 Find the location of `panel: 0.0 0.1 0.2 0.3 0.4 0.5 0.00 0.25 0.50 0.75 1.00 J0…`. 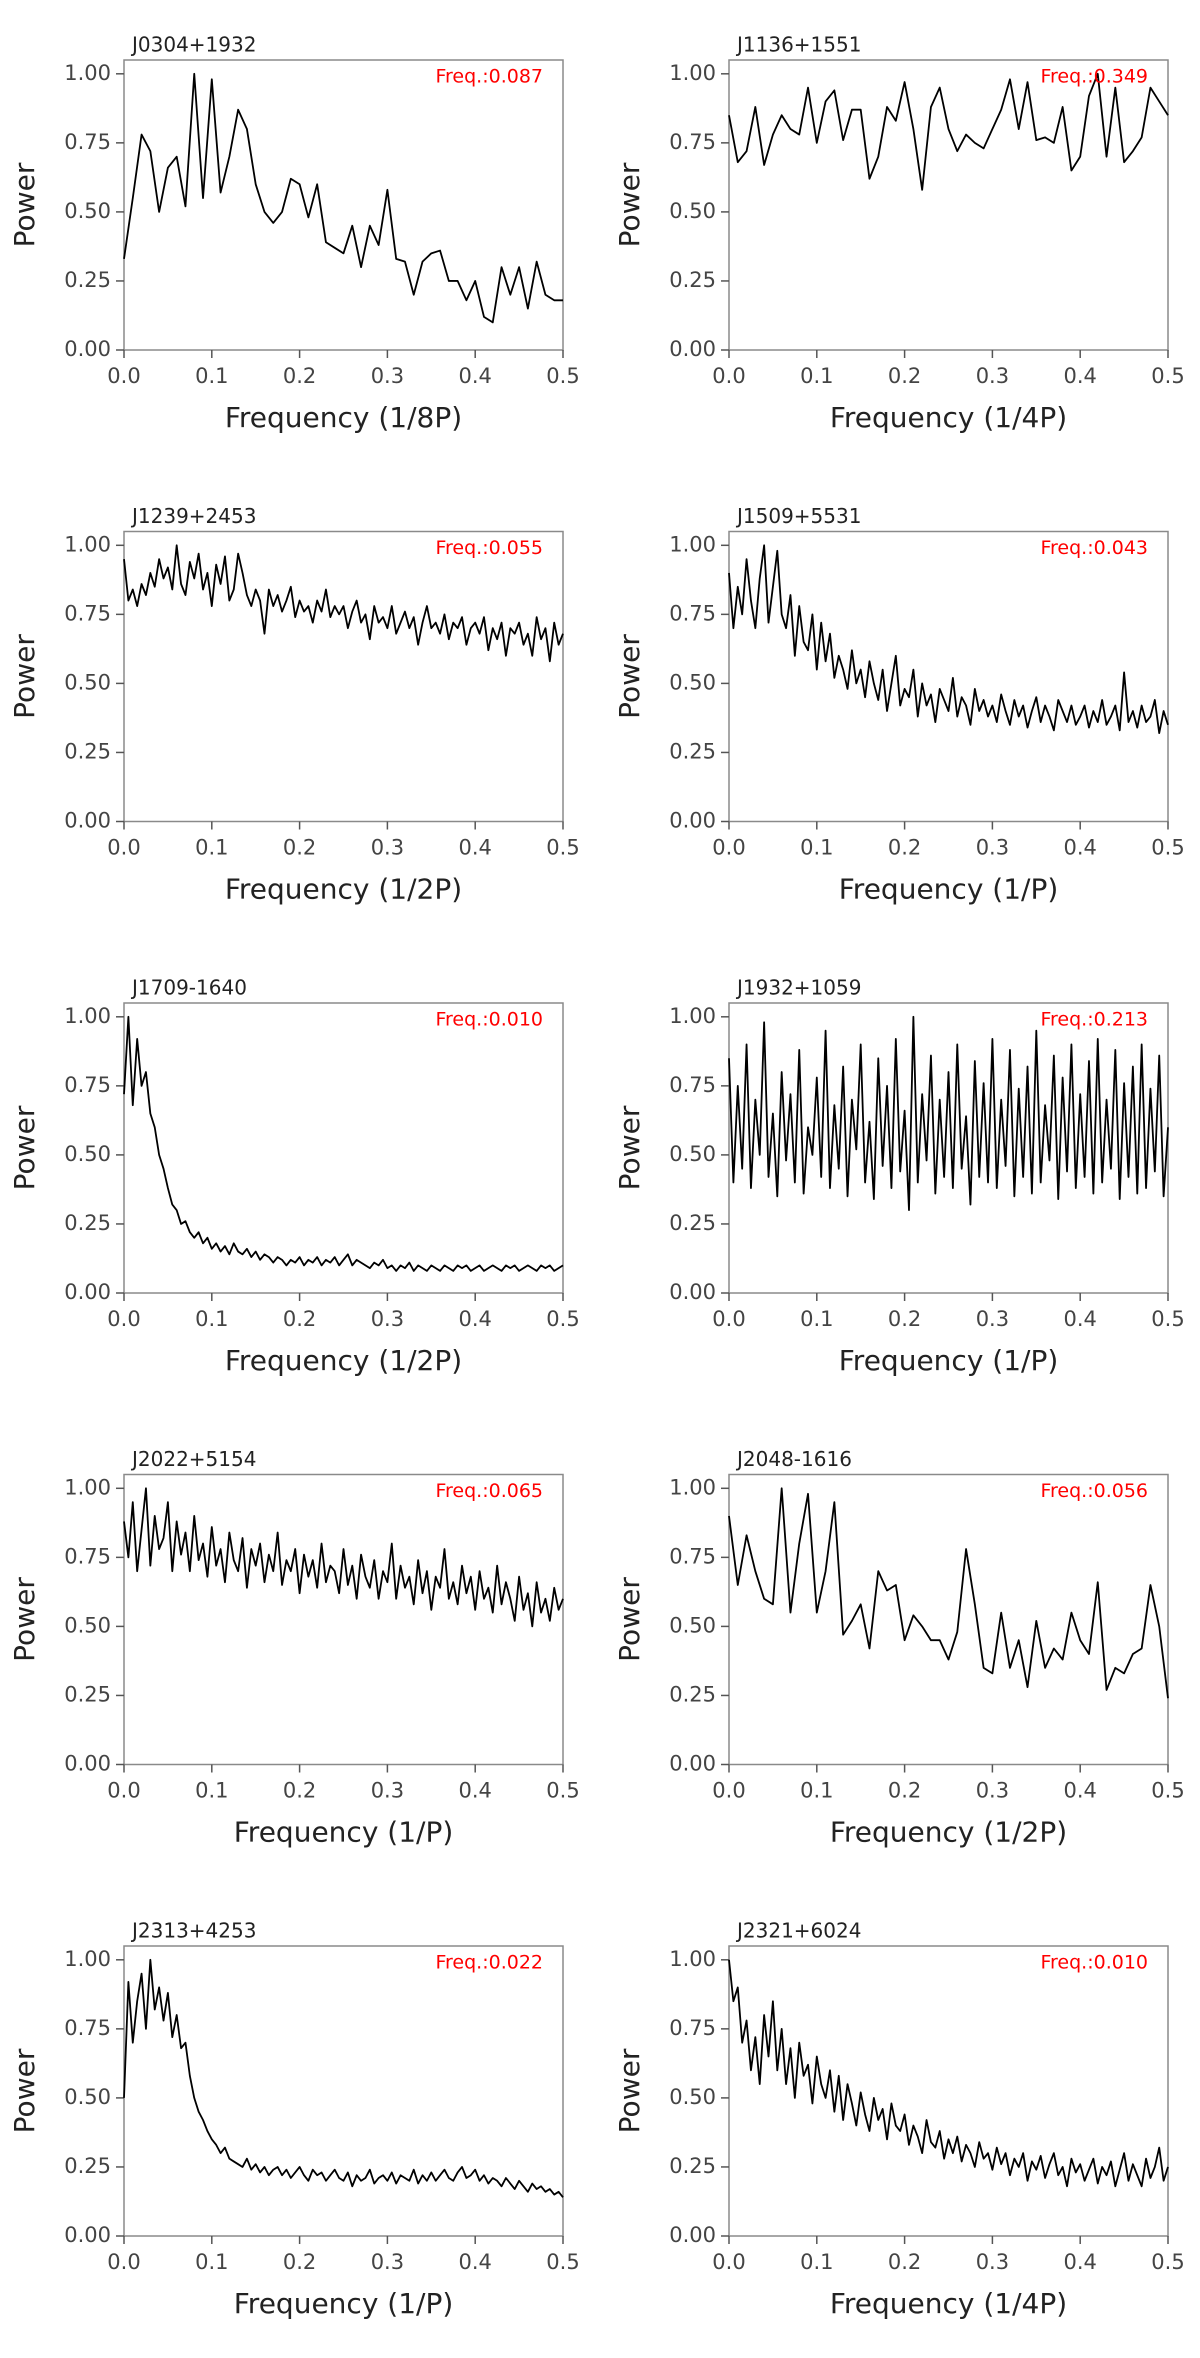

panel: 0.0 0.1 0.2 0.3 0.4 0.5 0.00 0.25 0.50 0.75 1.00 J0… is located at coordinates (294, 234).